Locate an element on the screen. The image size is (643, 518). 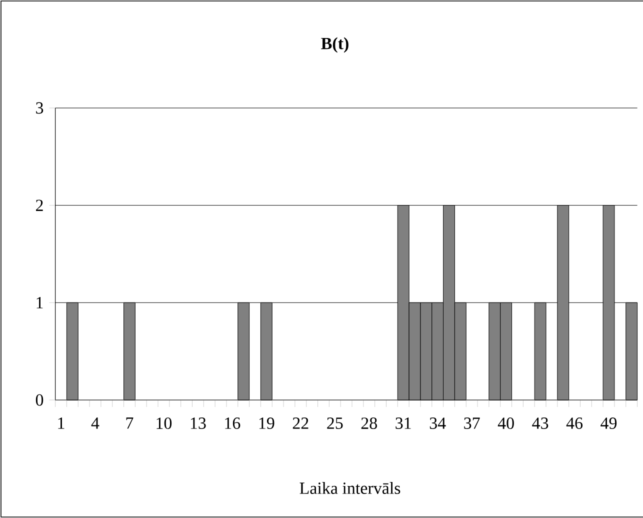
x-tick-label: 31 is located at coordinates (403, 423).